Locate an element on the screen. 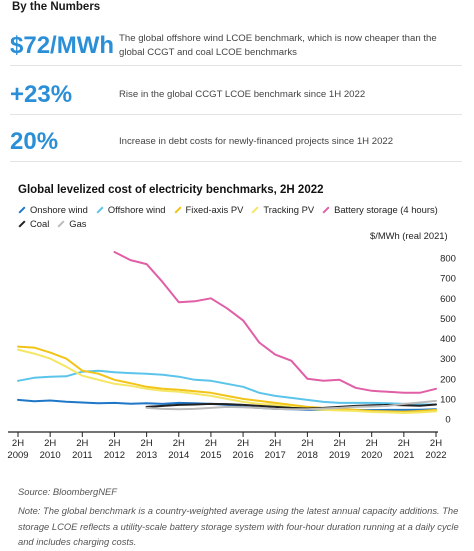 This screenshot has width=474, height=551. x-tick-label: 2010 is located at coordinates (50, 455).